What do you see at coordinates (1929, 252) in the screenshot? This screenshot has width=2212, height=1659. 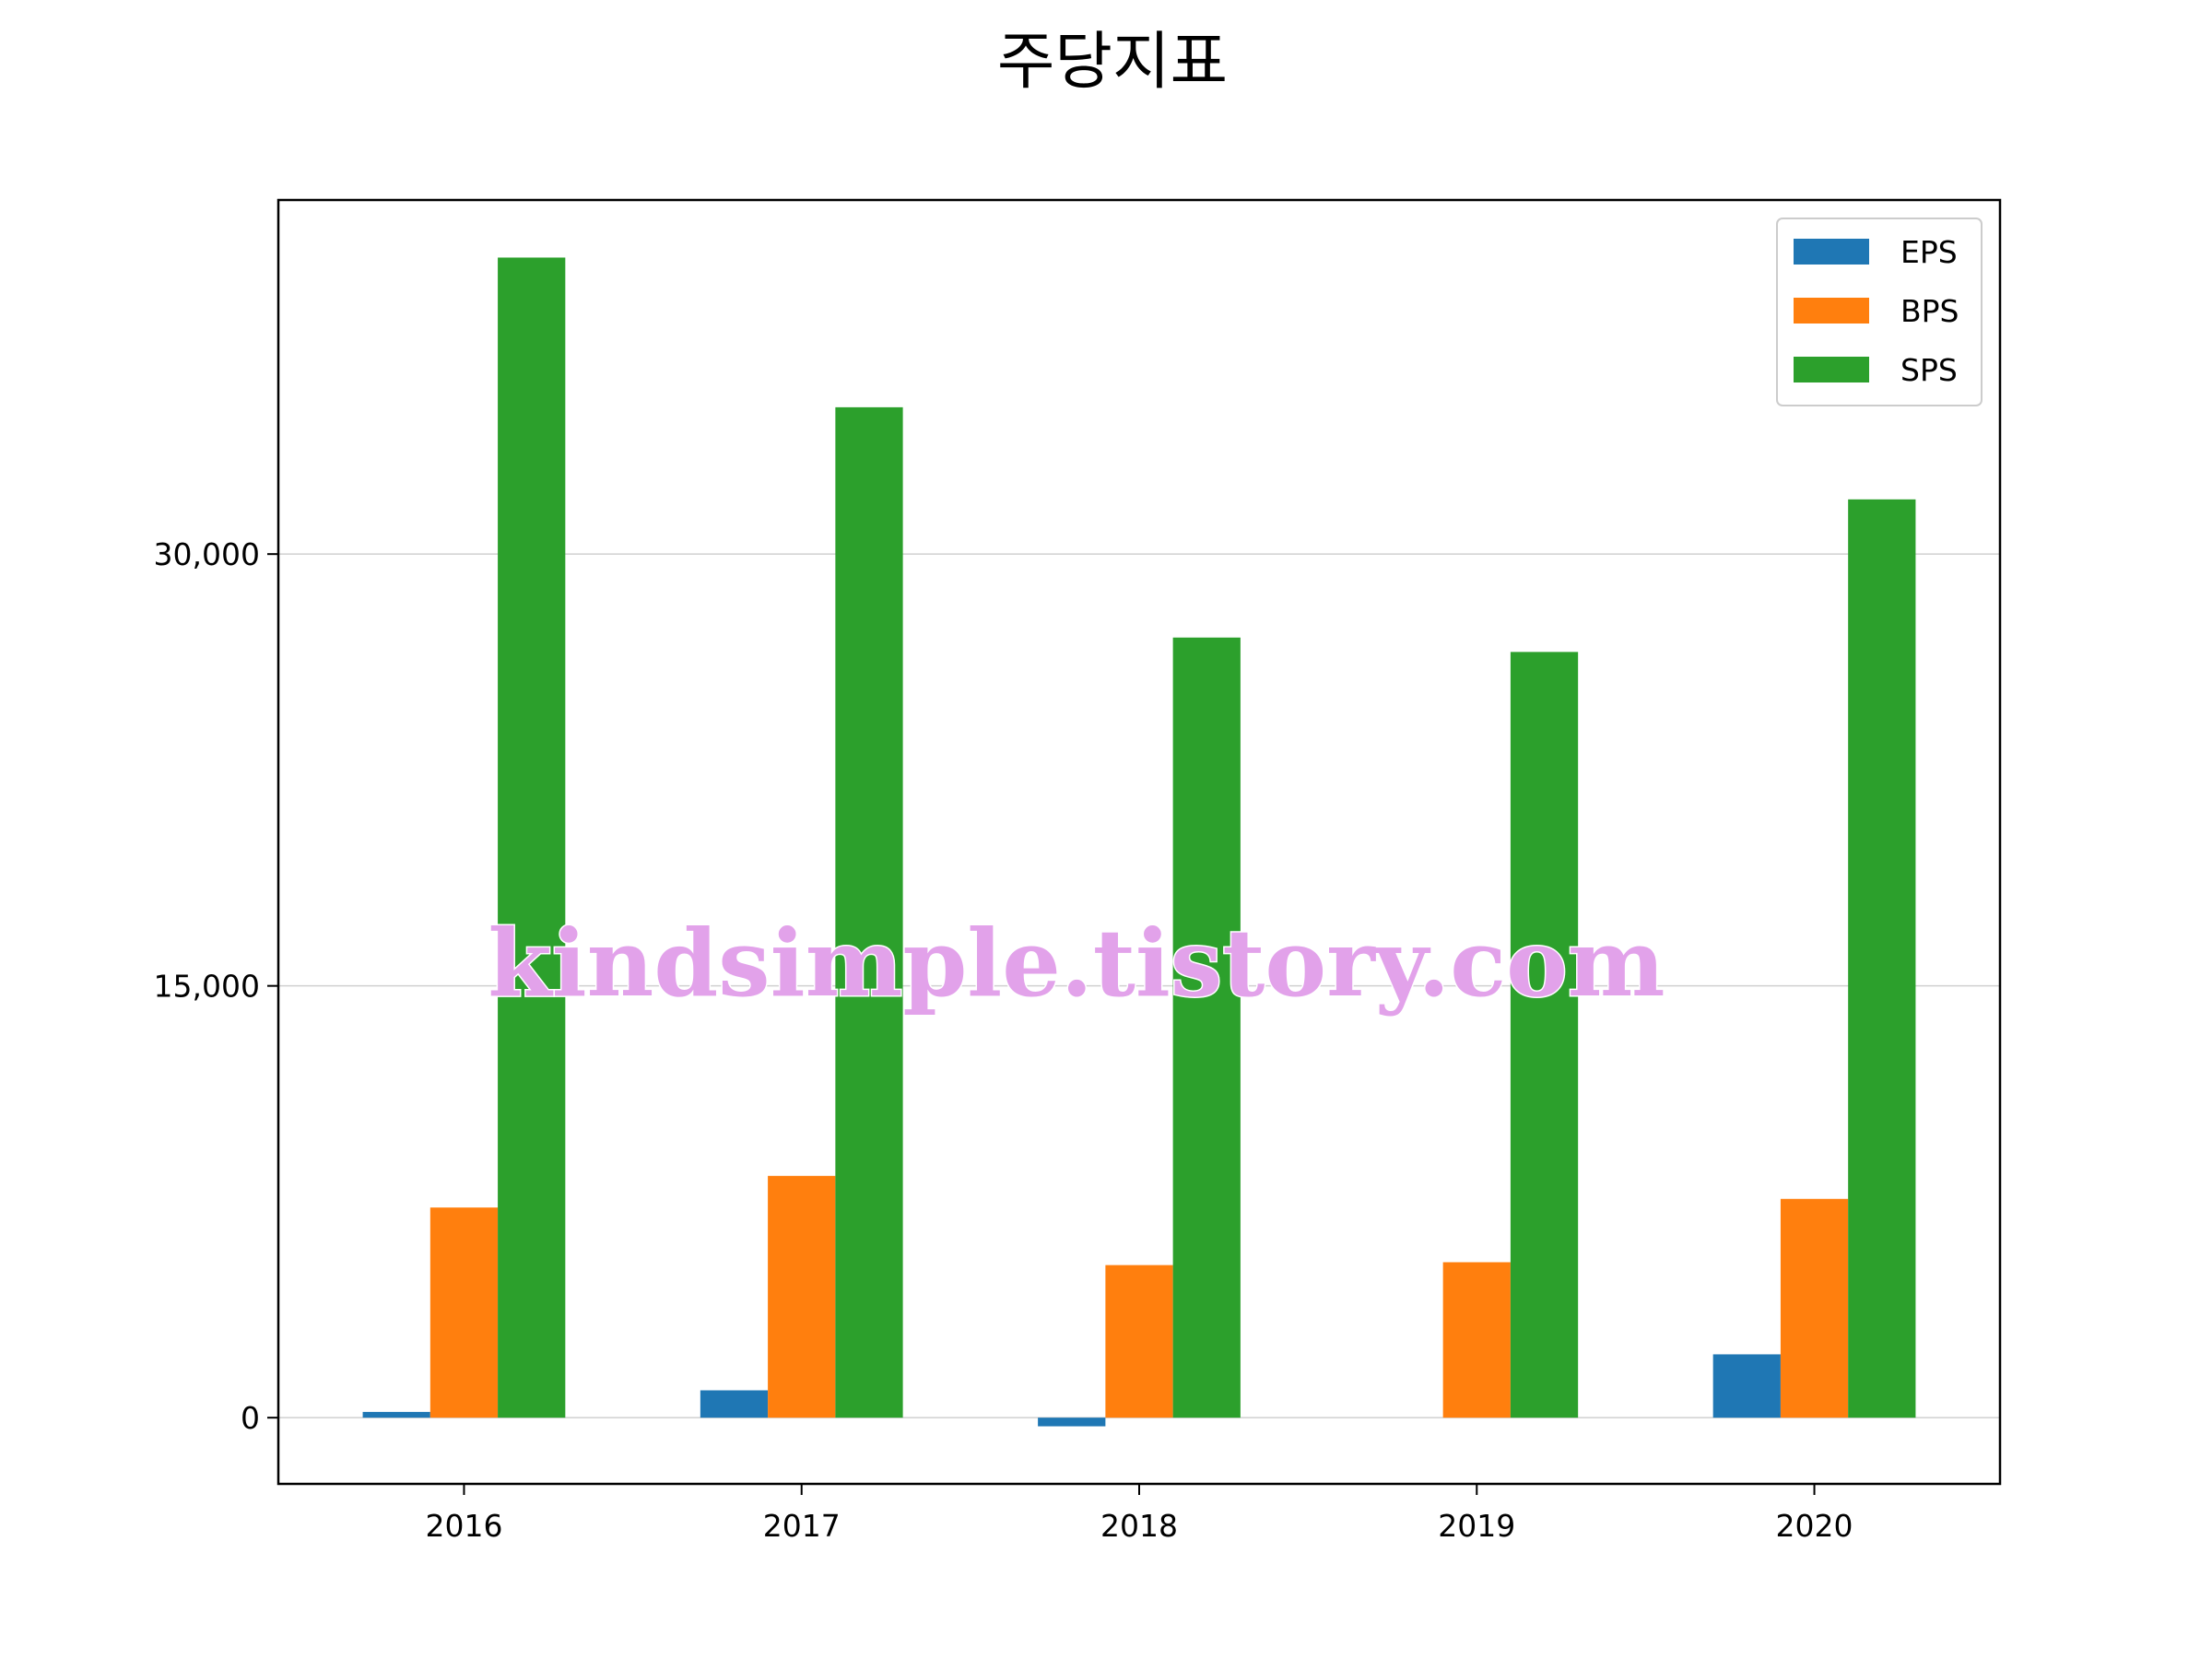 I see `legend-label: EPS` at bounding box center [1929, 252].